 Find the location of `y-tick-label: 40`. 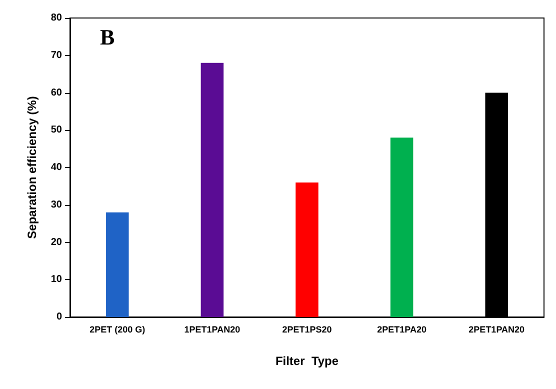

y-tick-label: 40 is located at coordinates (56, 167).